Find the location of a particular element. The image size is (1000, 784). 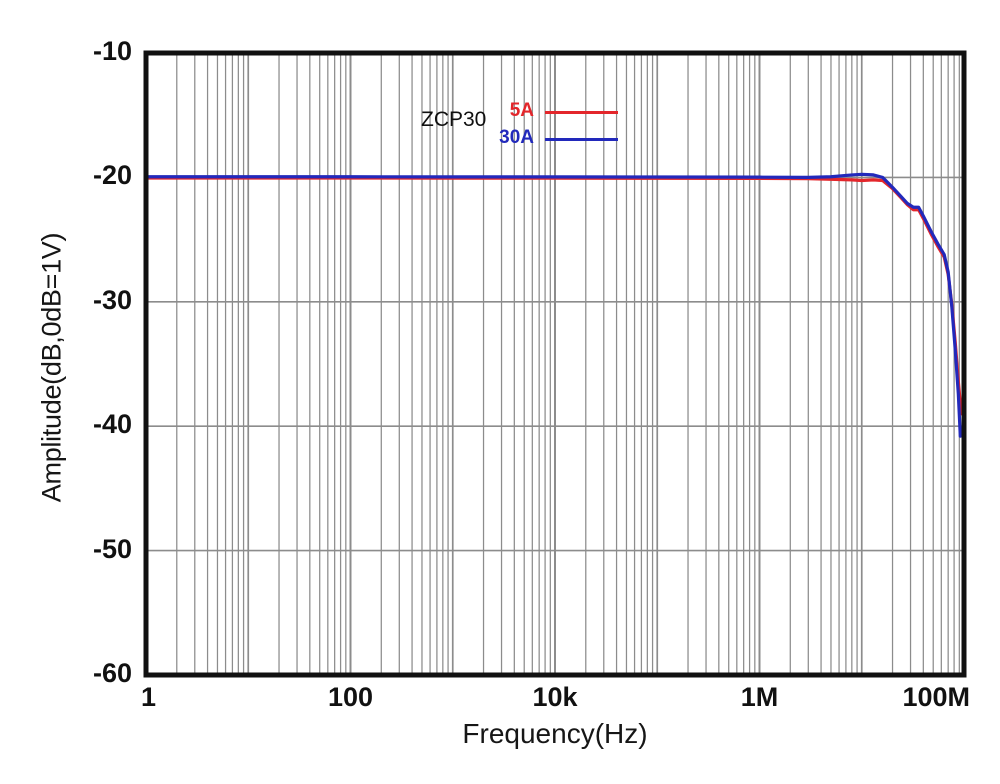

y-tick-label: -50 is located at coordinates (112, 548).